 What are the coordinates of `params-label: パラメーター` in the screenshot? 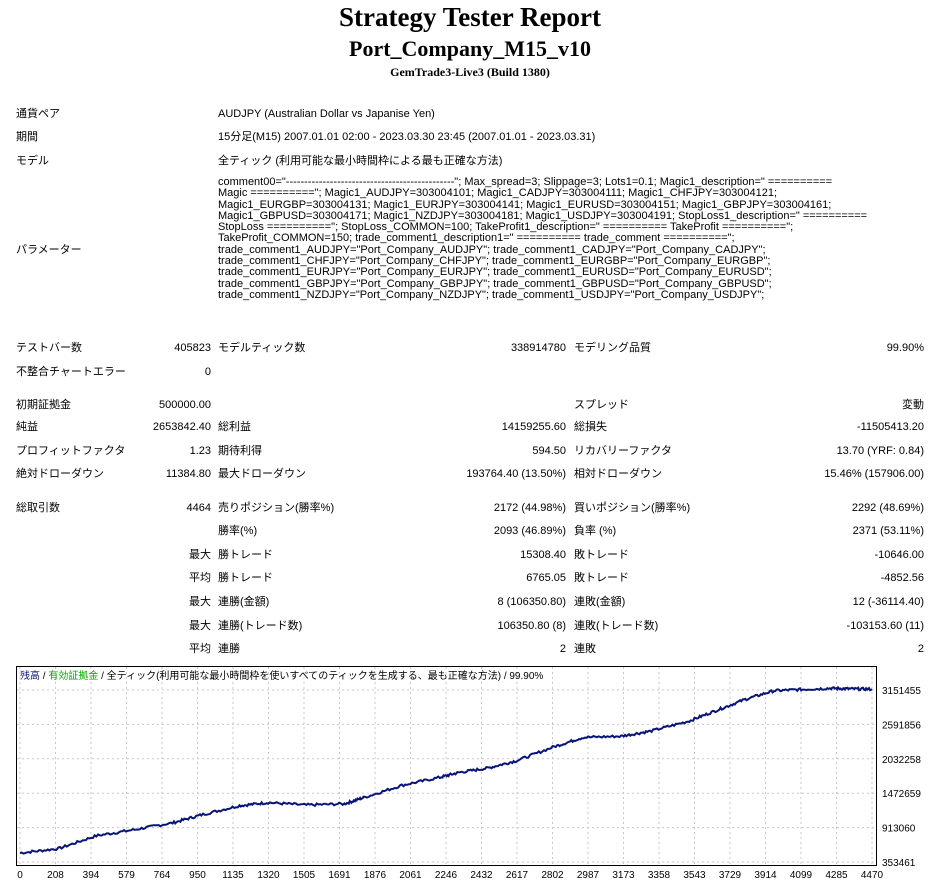 It's located at (49, 250).